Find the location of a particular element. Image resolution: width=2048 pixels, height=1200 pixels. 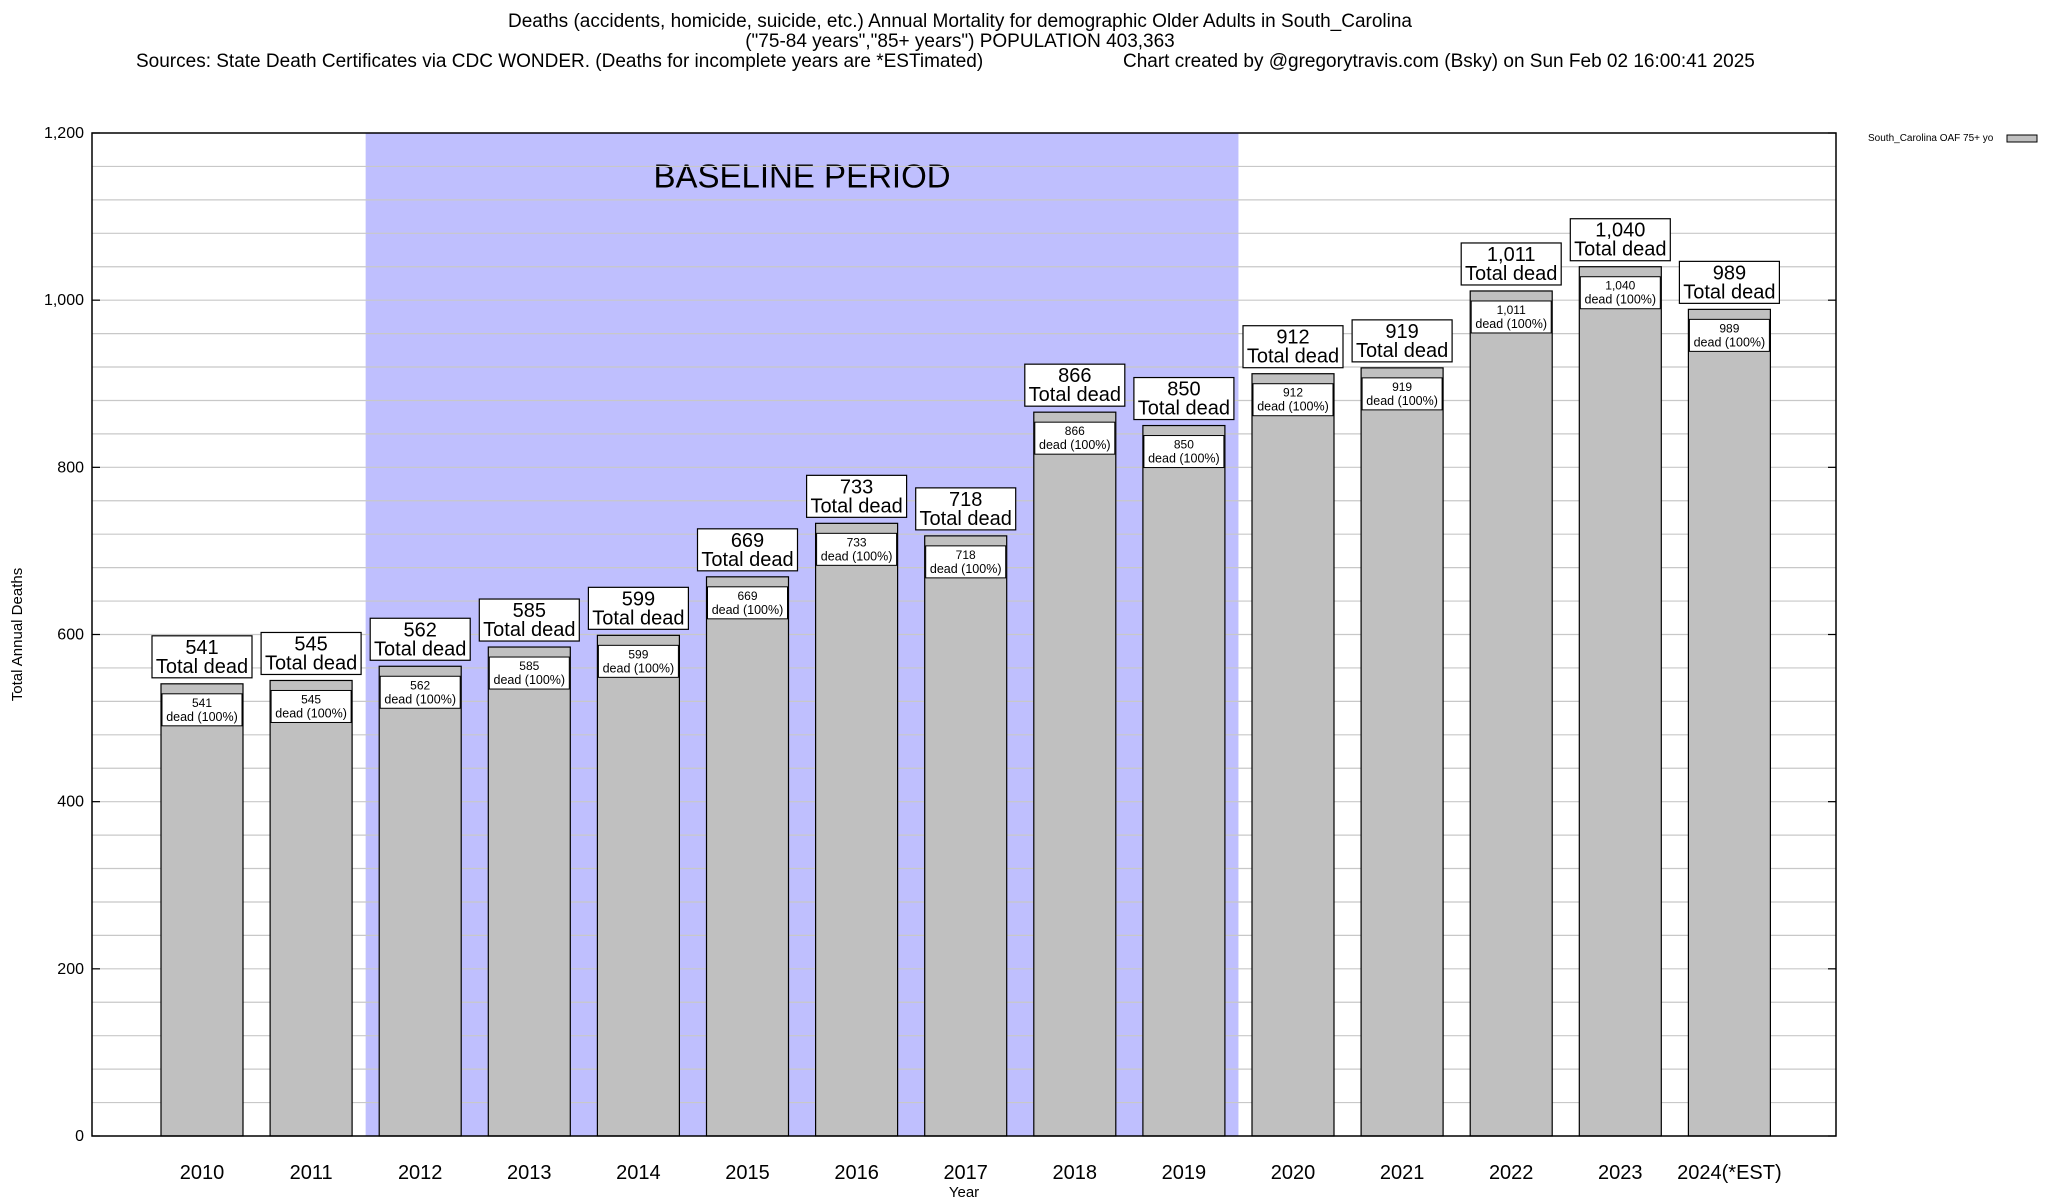

inner-value-label: 866 is located at coordinates (1075, 431).